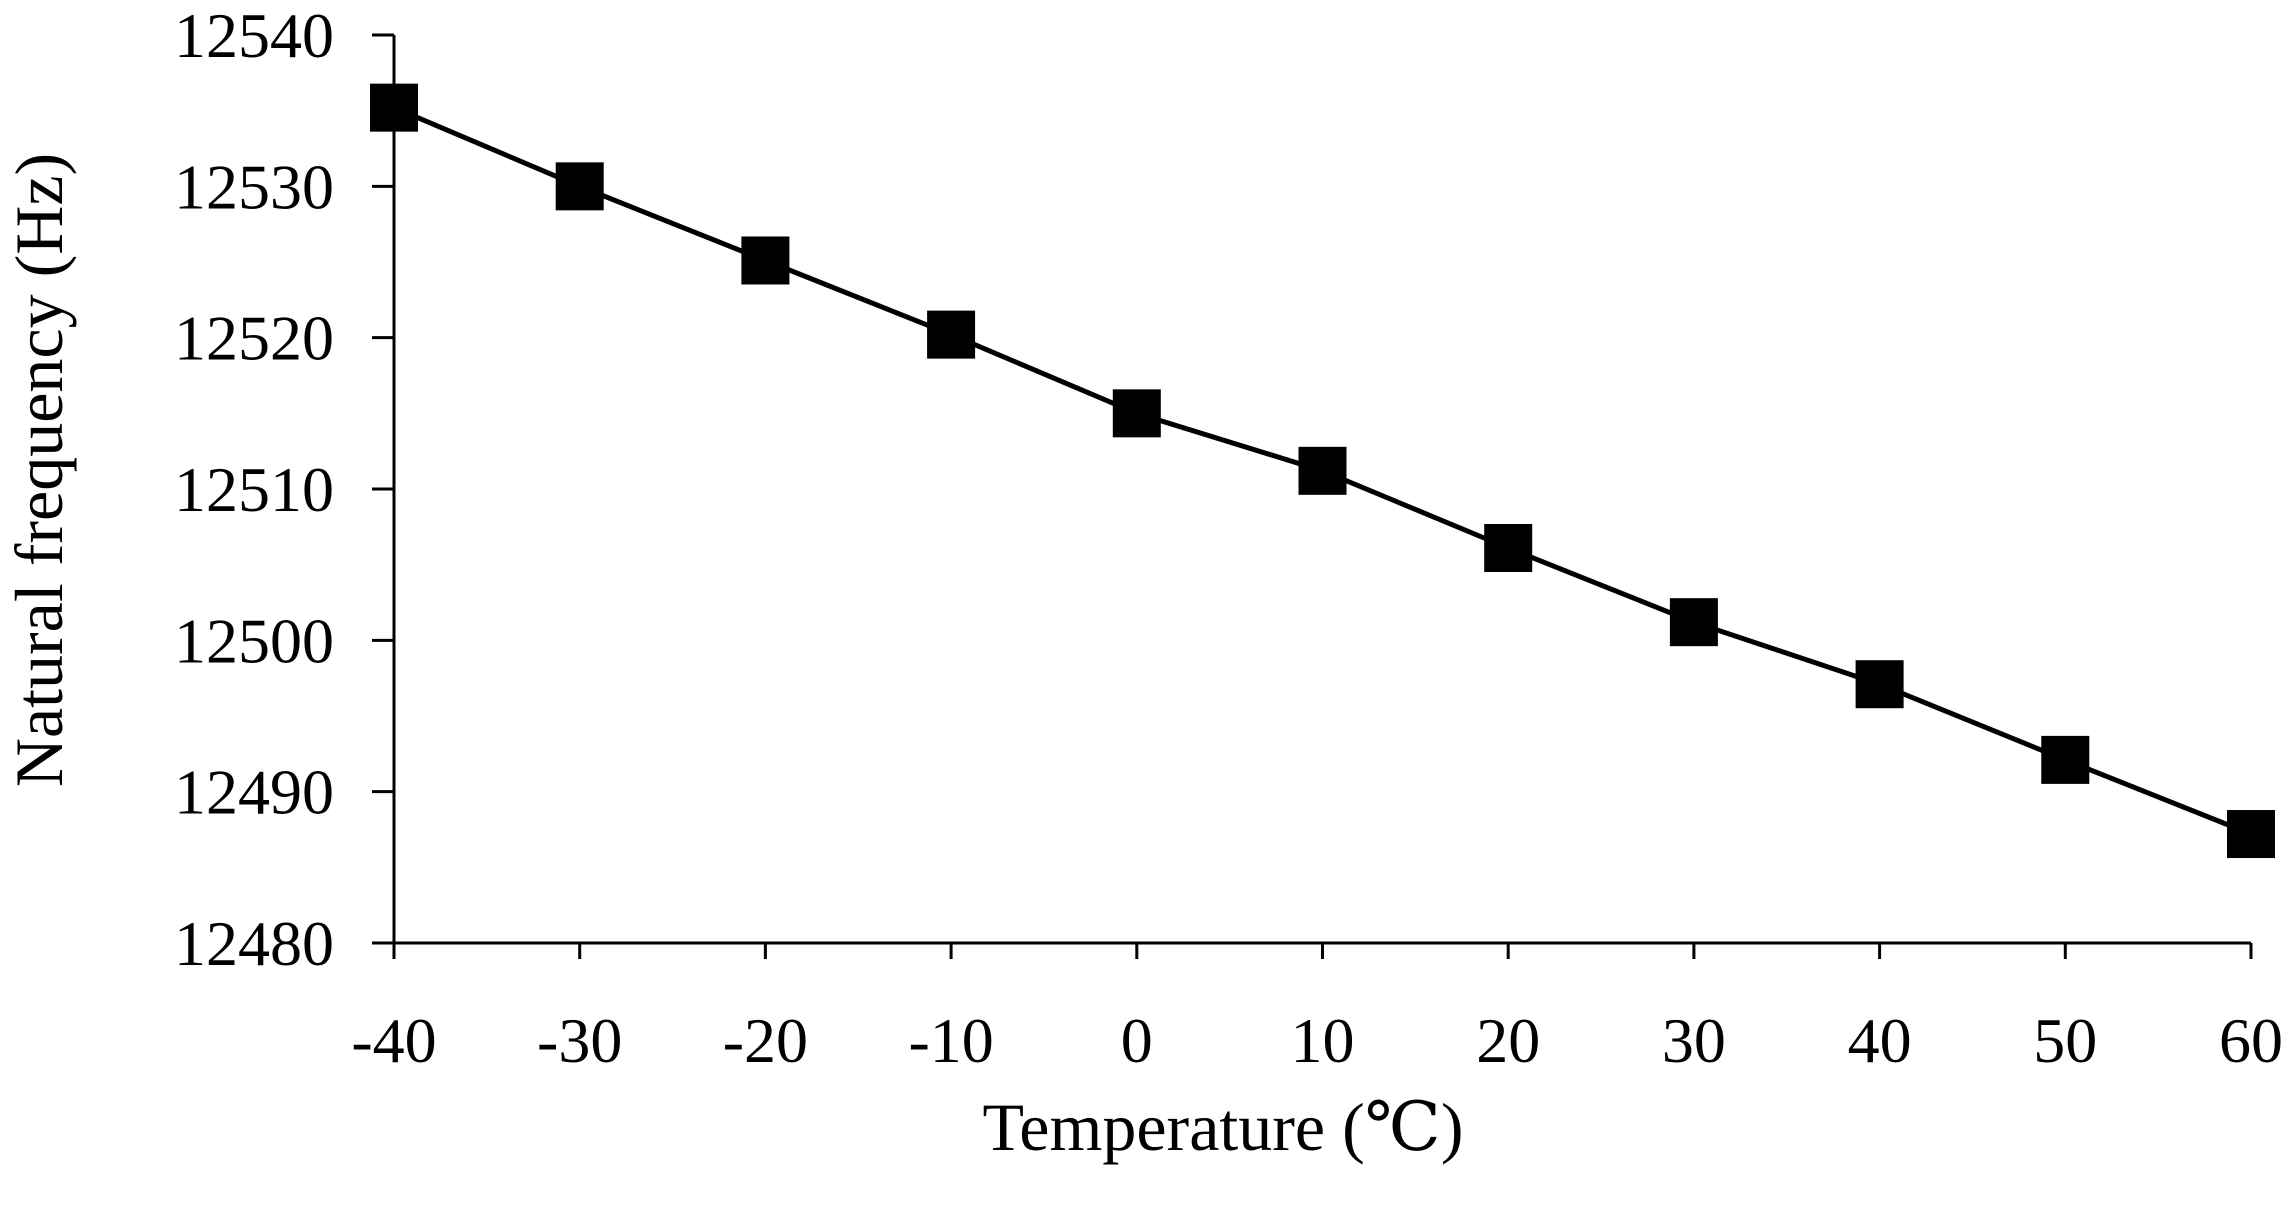 The width and height of the screenshot is (2294, 1211). I want to click on x-tick-label: 60, so click(2251, 1040).